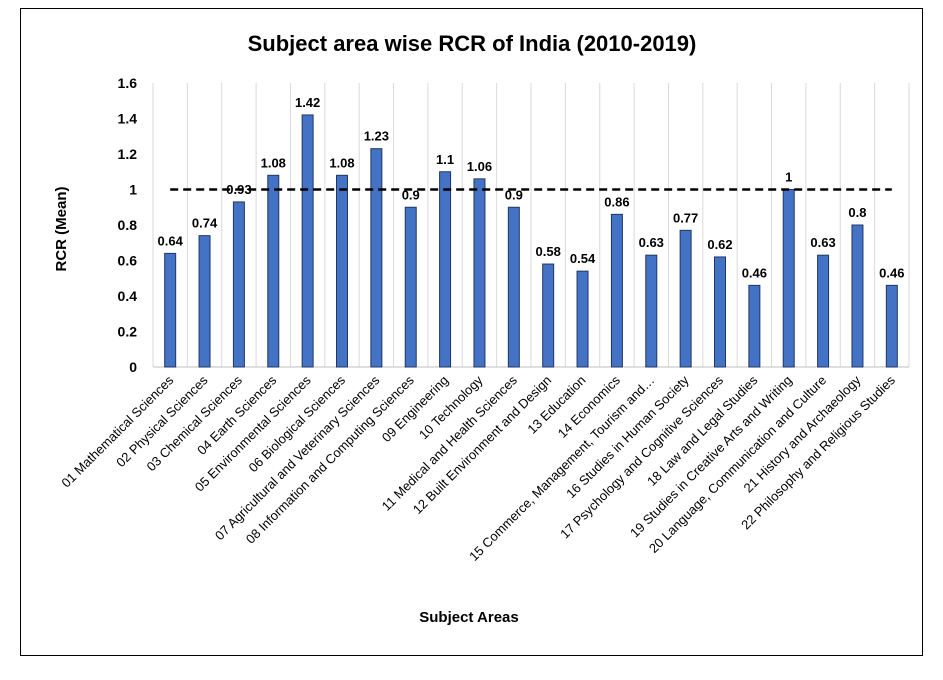 Image resolution: width=943 pixels, height=680 pixels. I want to click on y-tick-layer: 0 0.2 0.4 0.6 0.8 1 1.2 1.4 1.6, so click(128, 225).